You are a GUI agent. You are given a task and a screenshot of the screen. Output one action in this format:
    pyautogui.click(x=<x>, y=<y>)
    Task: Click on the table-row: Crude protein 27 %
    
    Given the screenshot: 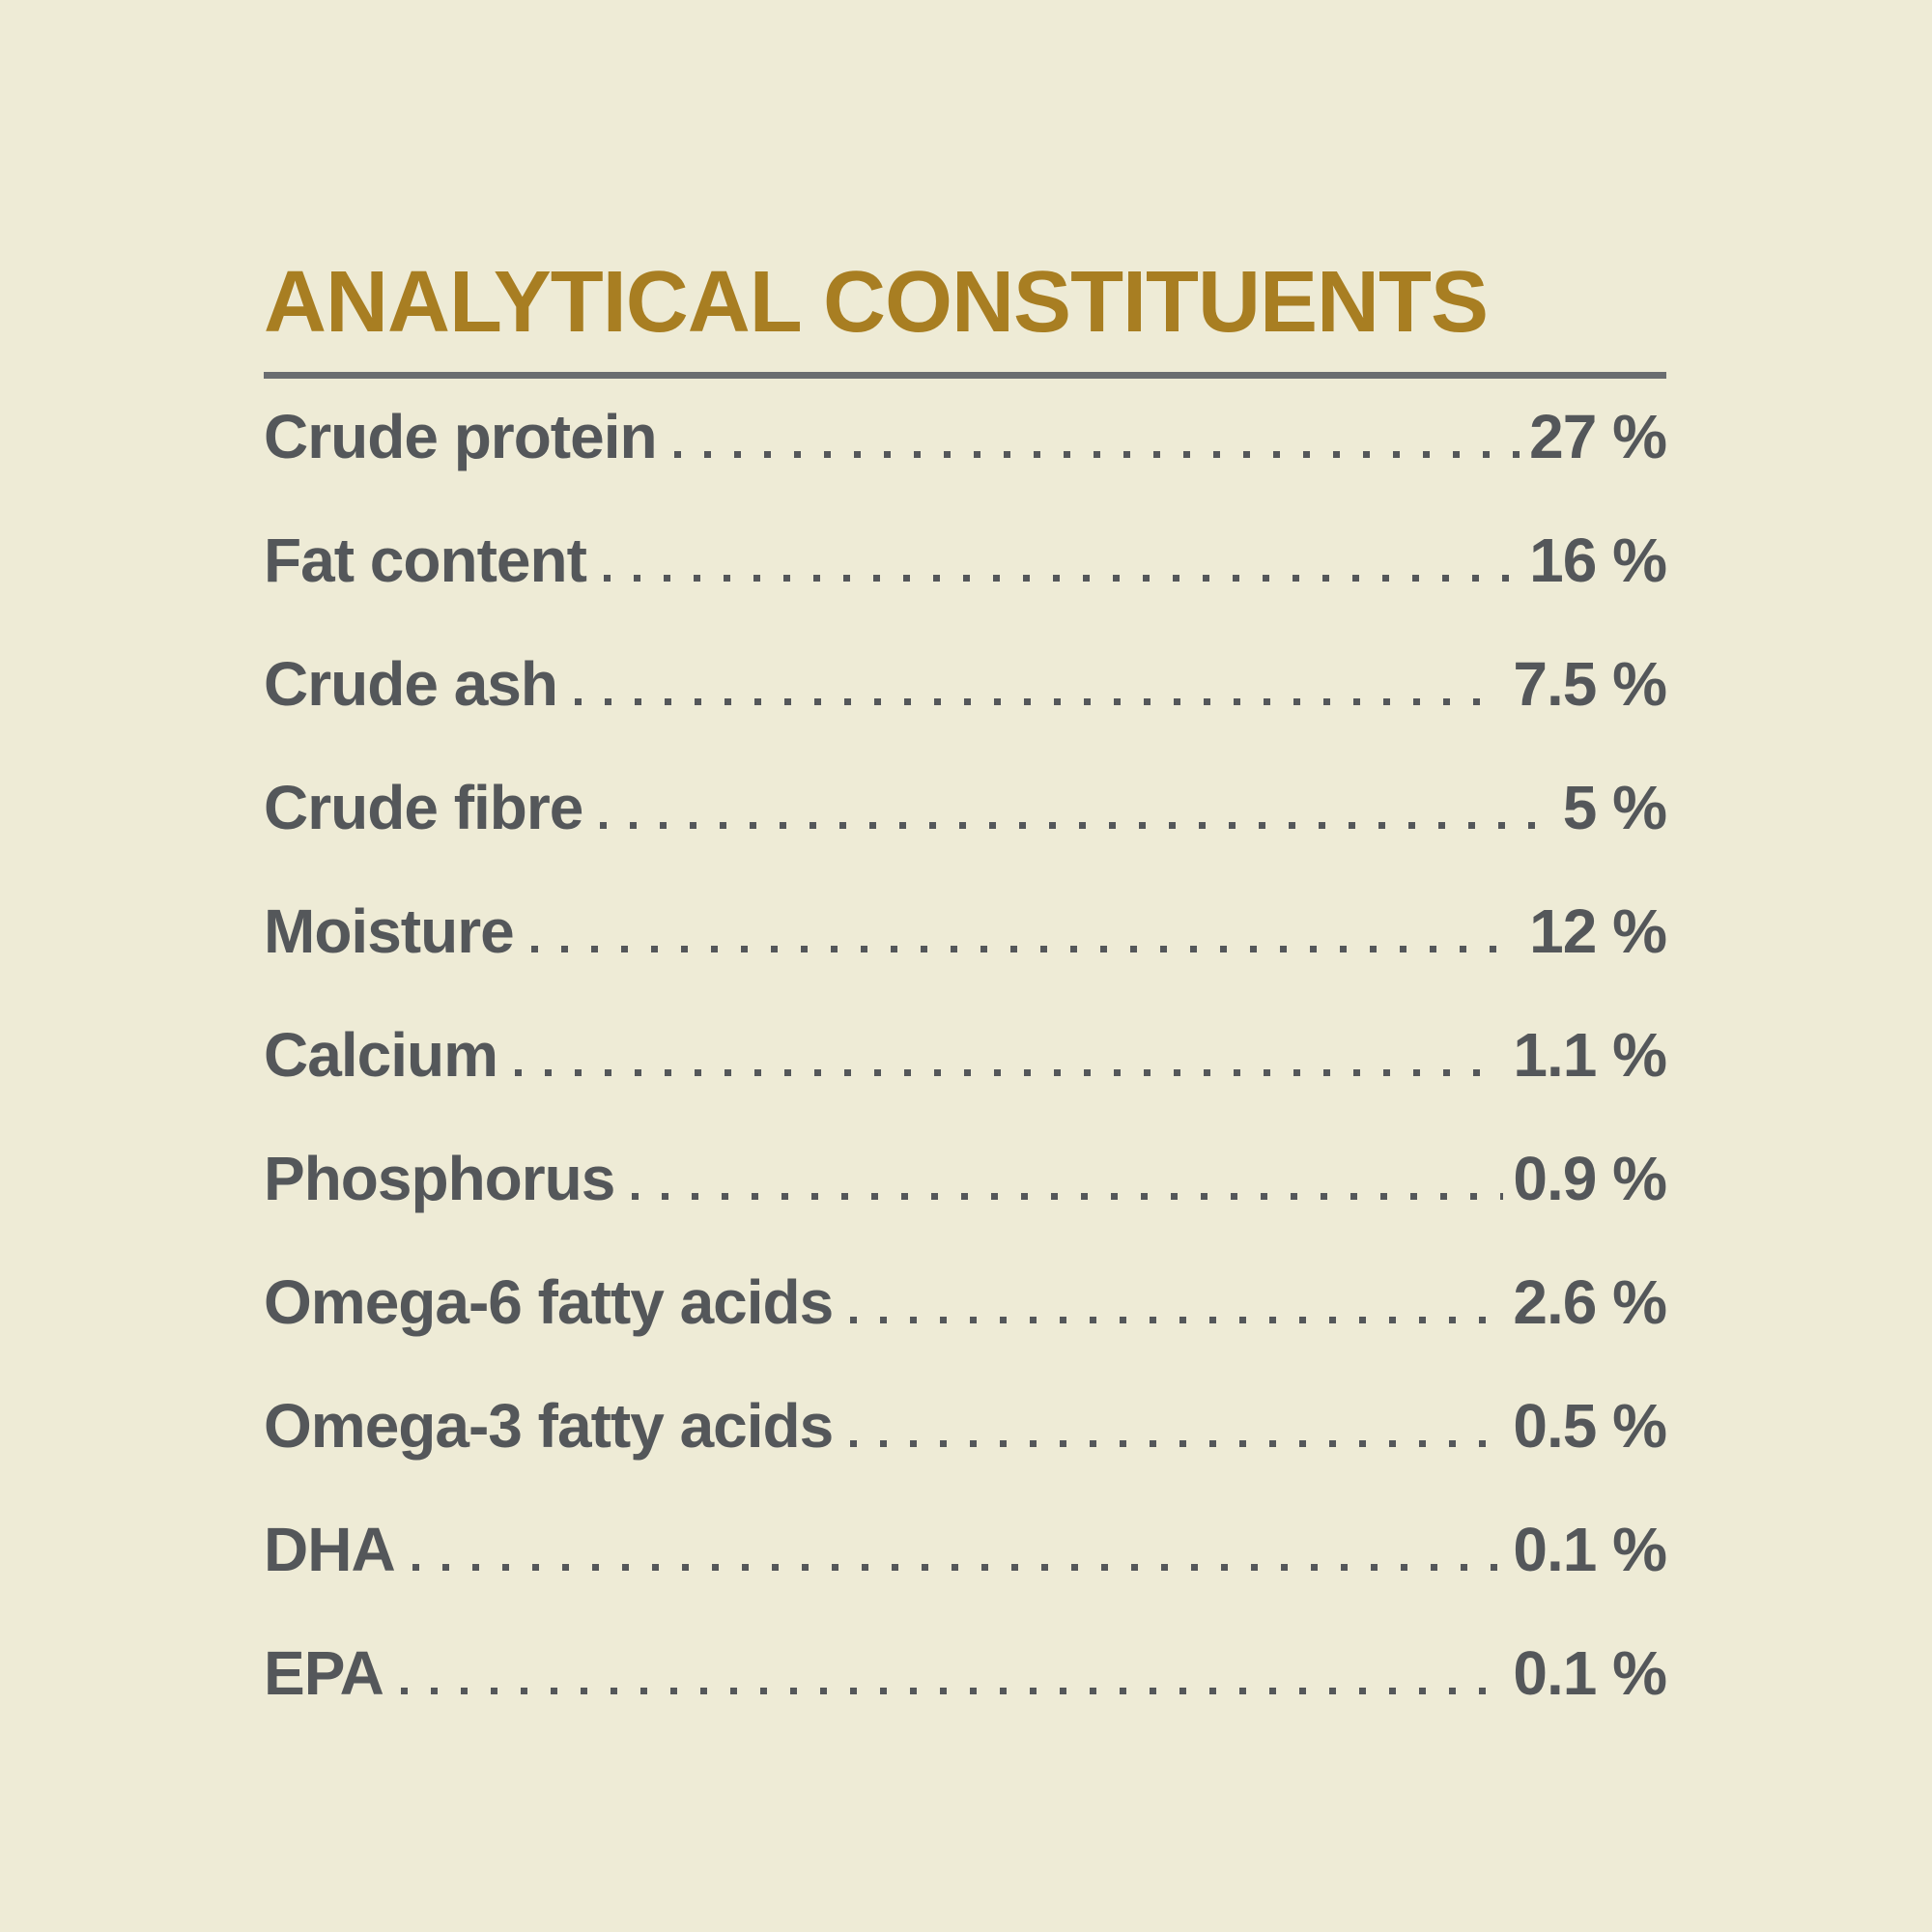 What is the action you would take?
    pyautogui.click(x=965, y=440)
    